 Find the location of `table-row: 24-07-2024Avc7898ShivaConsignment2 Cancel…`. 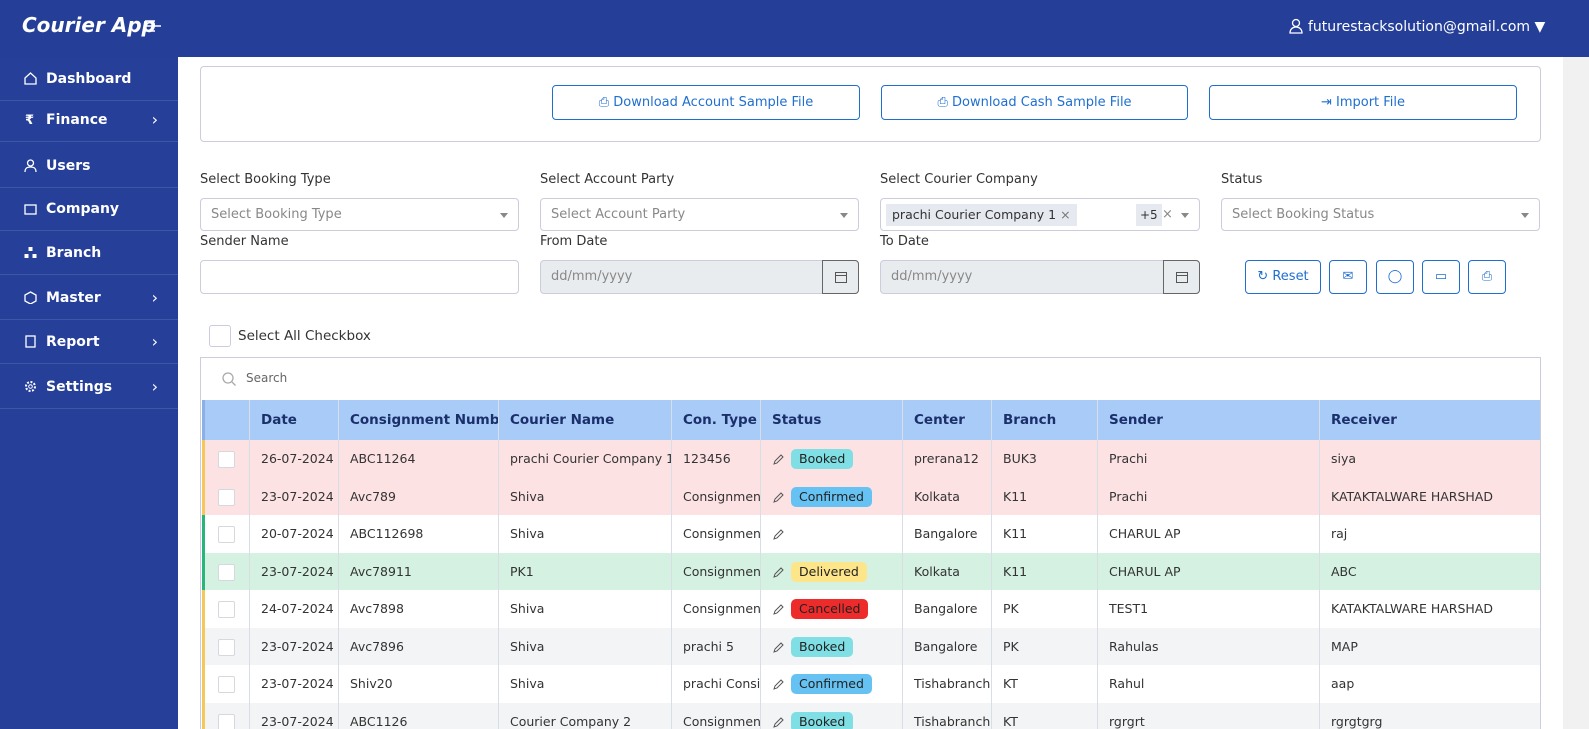

table-row: 24-07-2024Avc7898ShivaConsignment2 Cancel… is located at coordinates (871, 609).